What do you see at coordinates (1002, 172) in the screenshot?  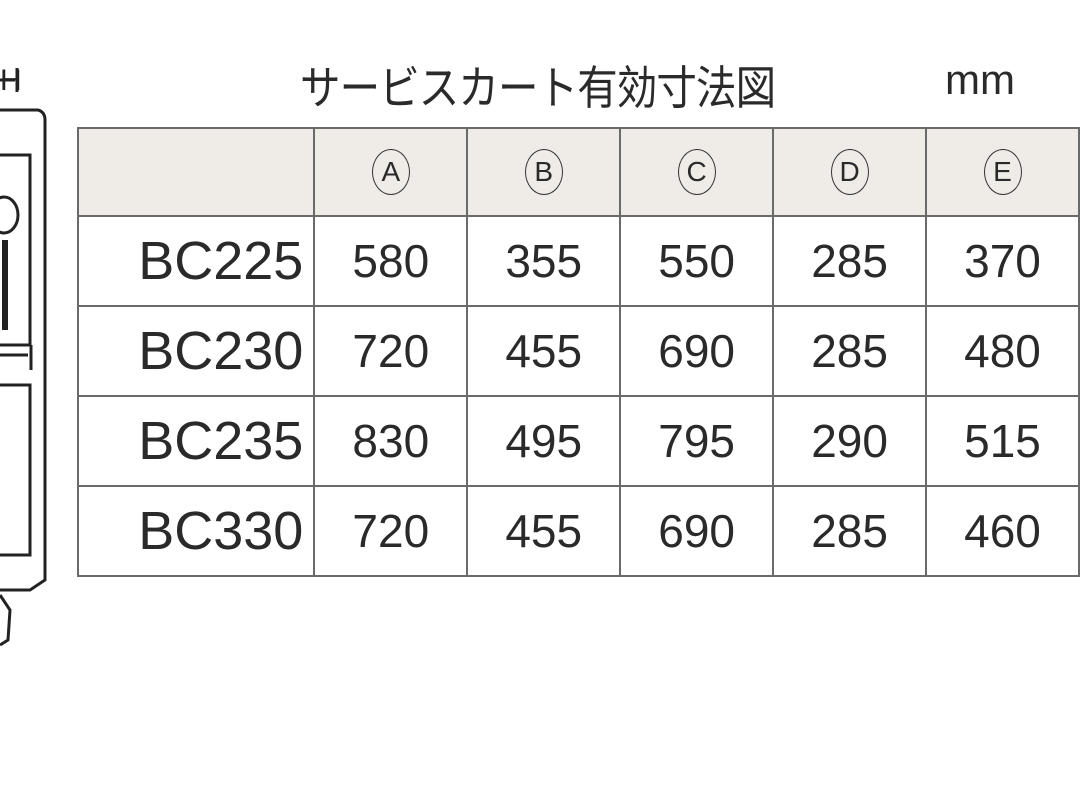 I see `column-header: E` at bounding box center [1002, 172].